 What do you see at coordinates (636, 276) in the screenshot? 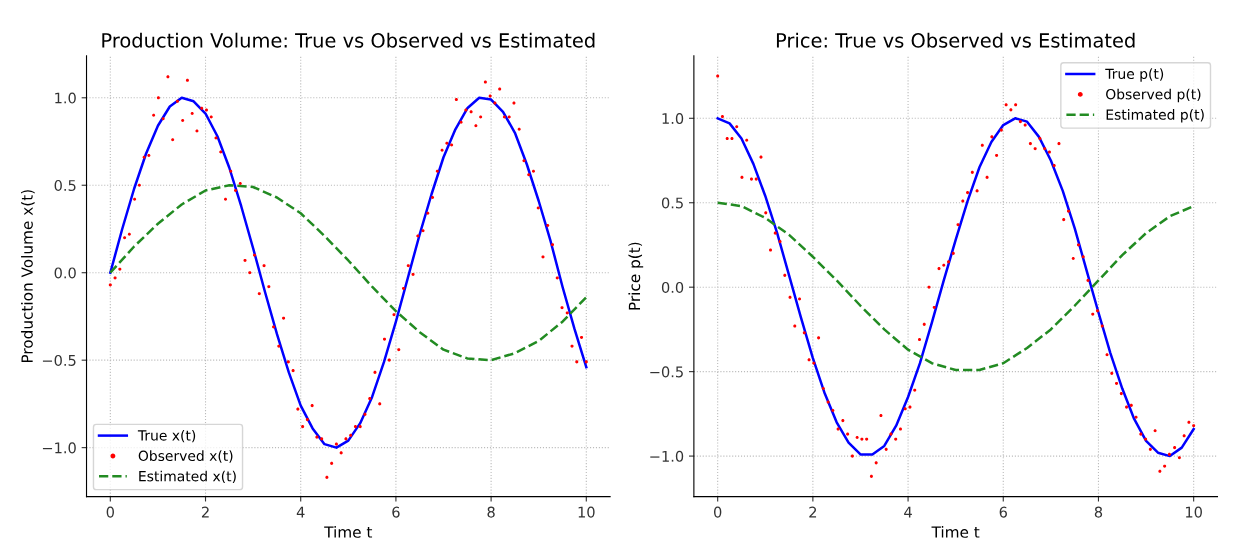
I see `y-axis-title: Price p(t)` at bounding box center [636, 276].